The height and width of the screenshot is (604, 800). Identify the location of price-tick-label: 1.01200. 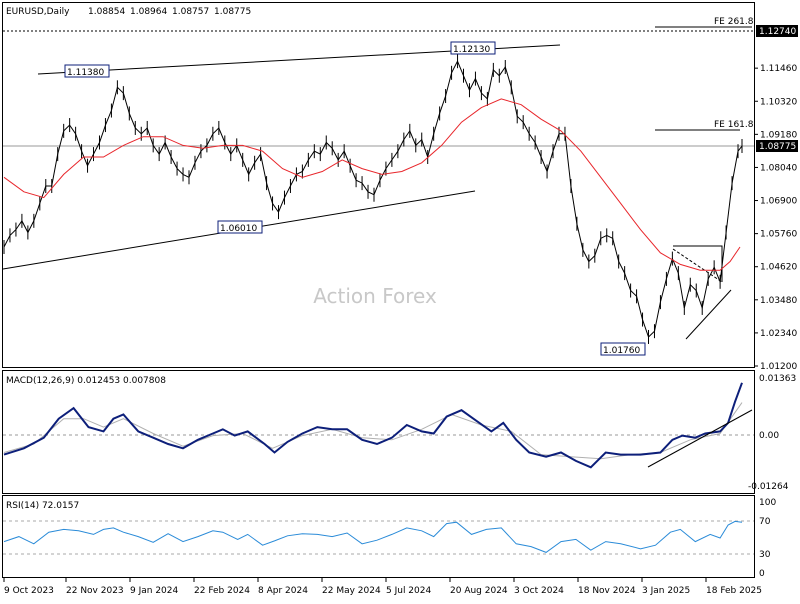
(778, 367).